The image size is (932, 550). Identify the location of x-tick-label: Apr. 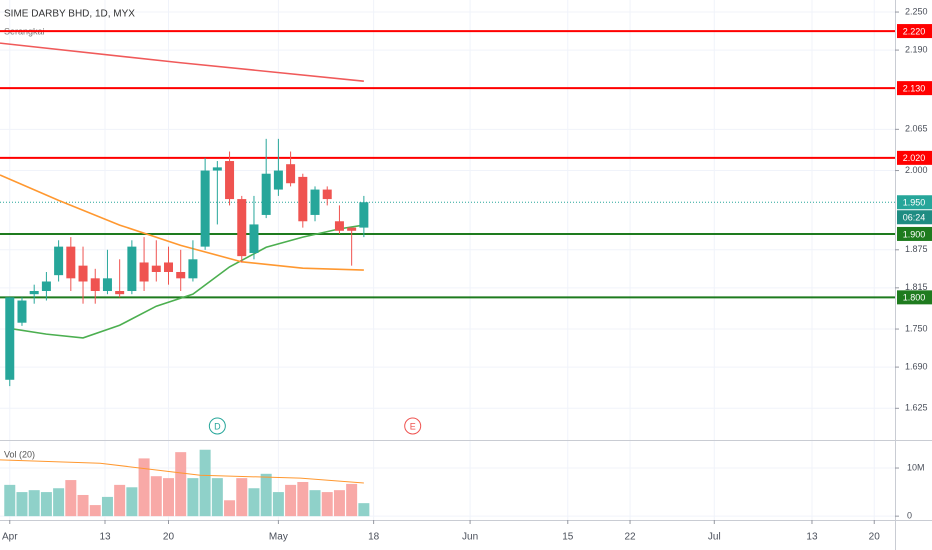
(10, 537).